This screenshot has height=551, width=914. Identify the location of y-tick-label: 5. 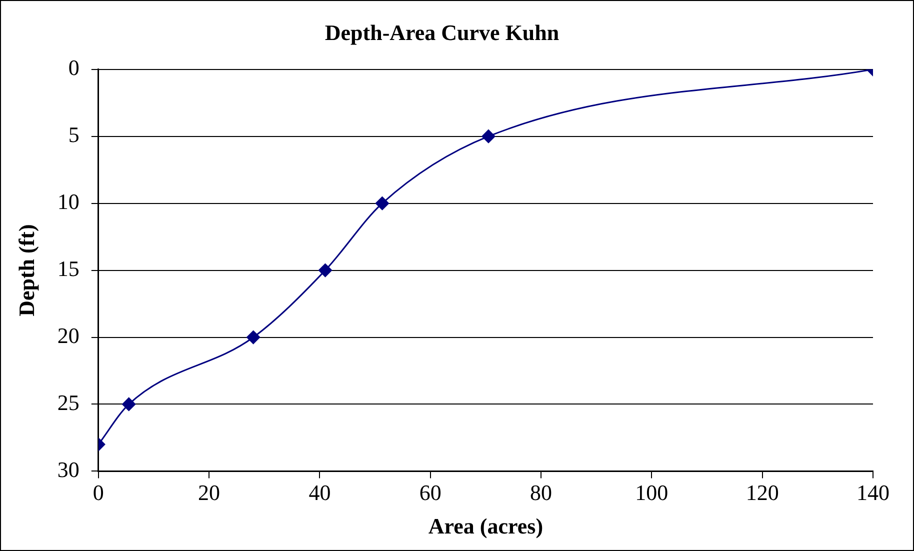
(74, 135).